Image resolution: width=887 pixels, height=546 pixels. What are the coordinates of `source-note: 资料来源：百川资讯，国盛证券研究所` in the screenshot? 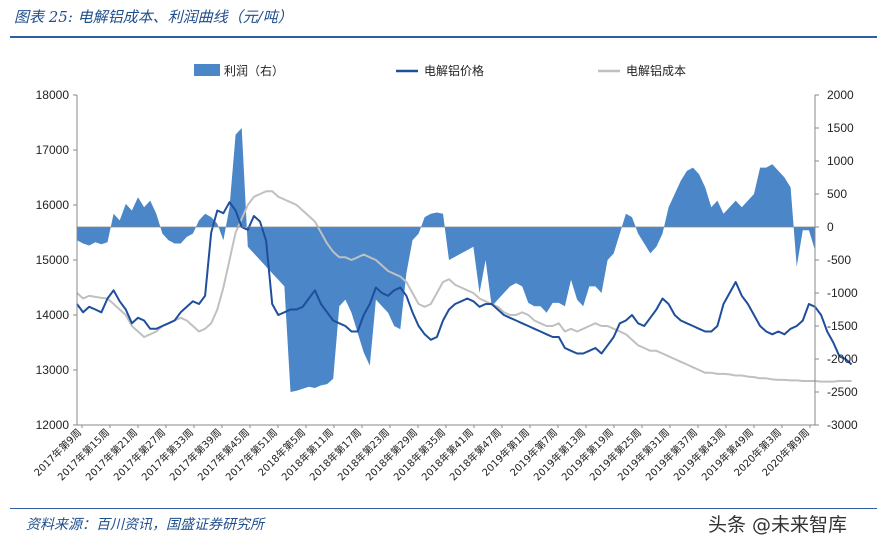 It's located at (145, 525).